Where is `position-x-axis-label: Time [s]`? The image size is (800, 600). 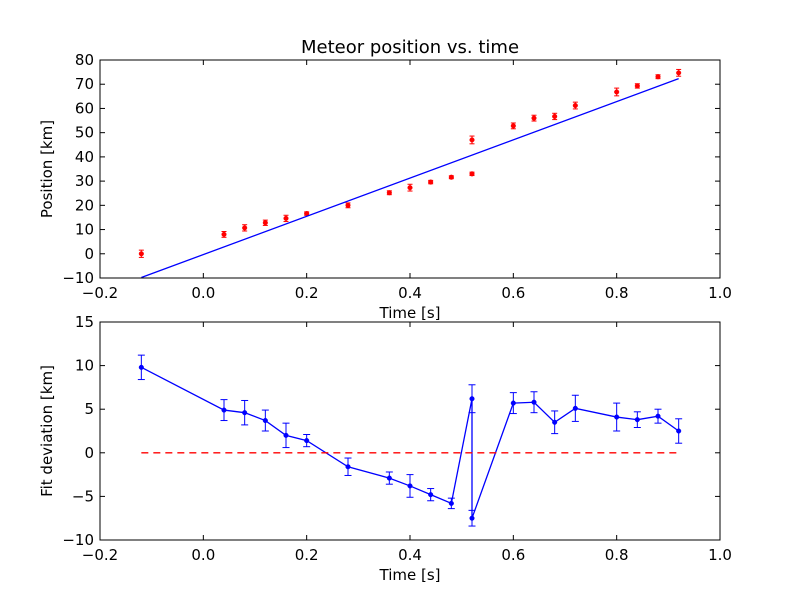
position-x-axis-label: Time [s] is located at coordinates (410, 313).